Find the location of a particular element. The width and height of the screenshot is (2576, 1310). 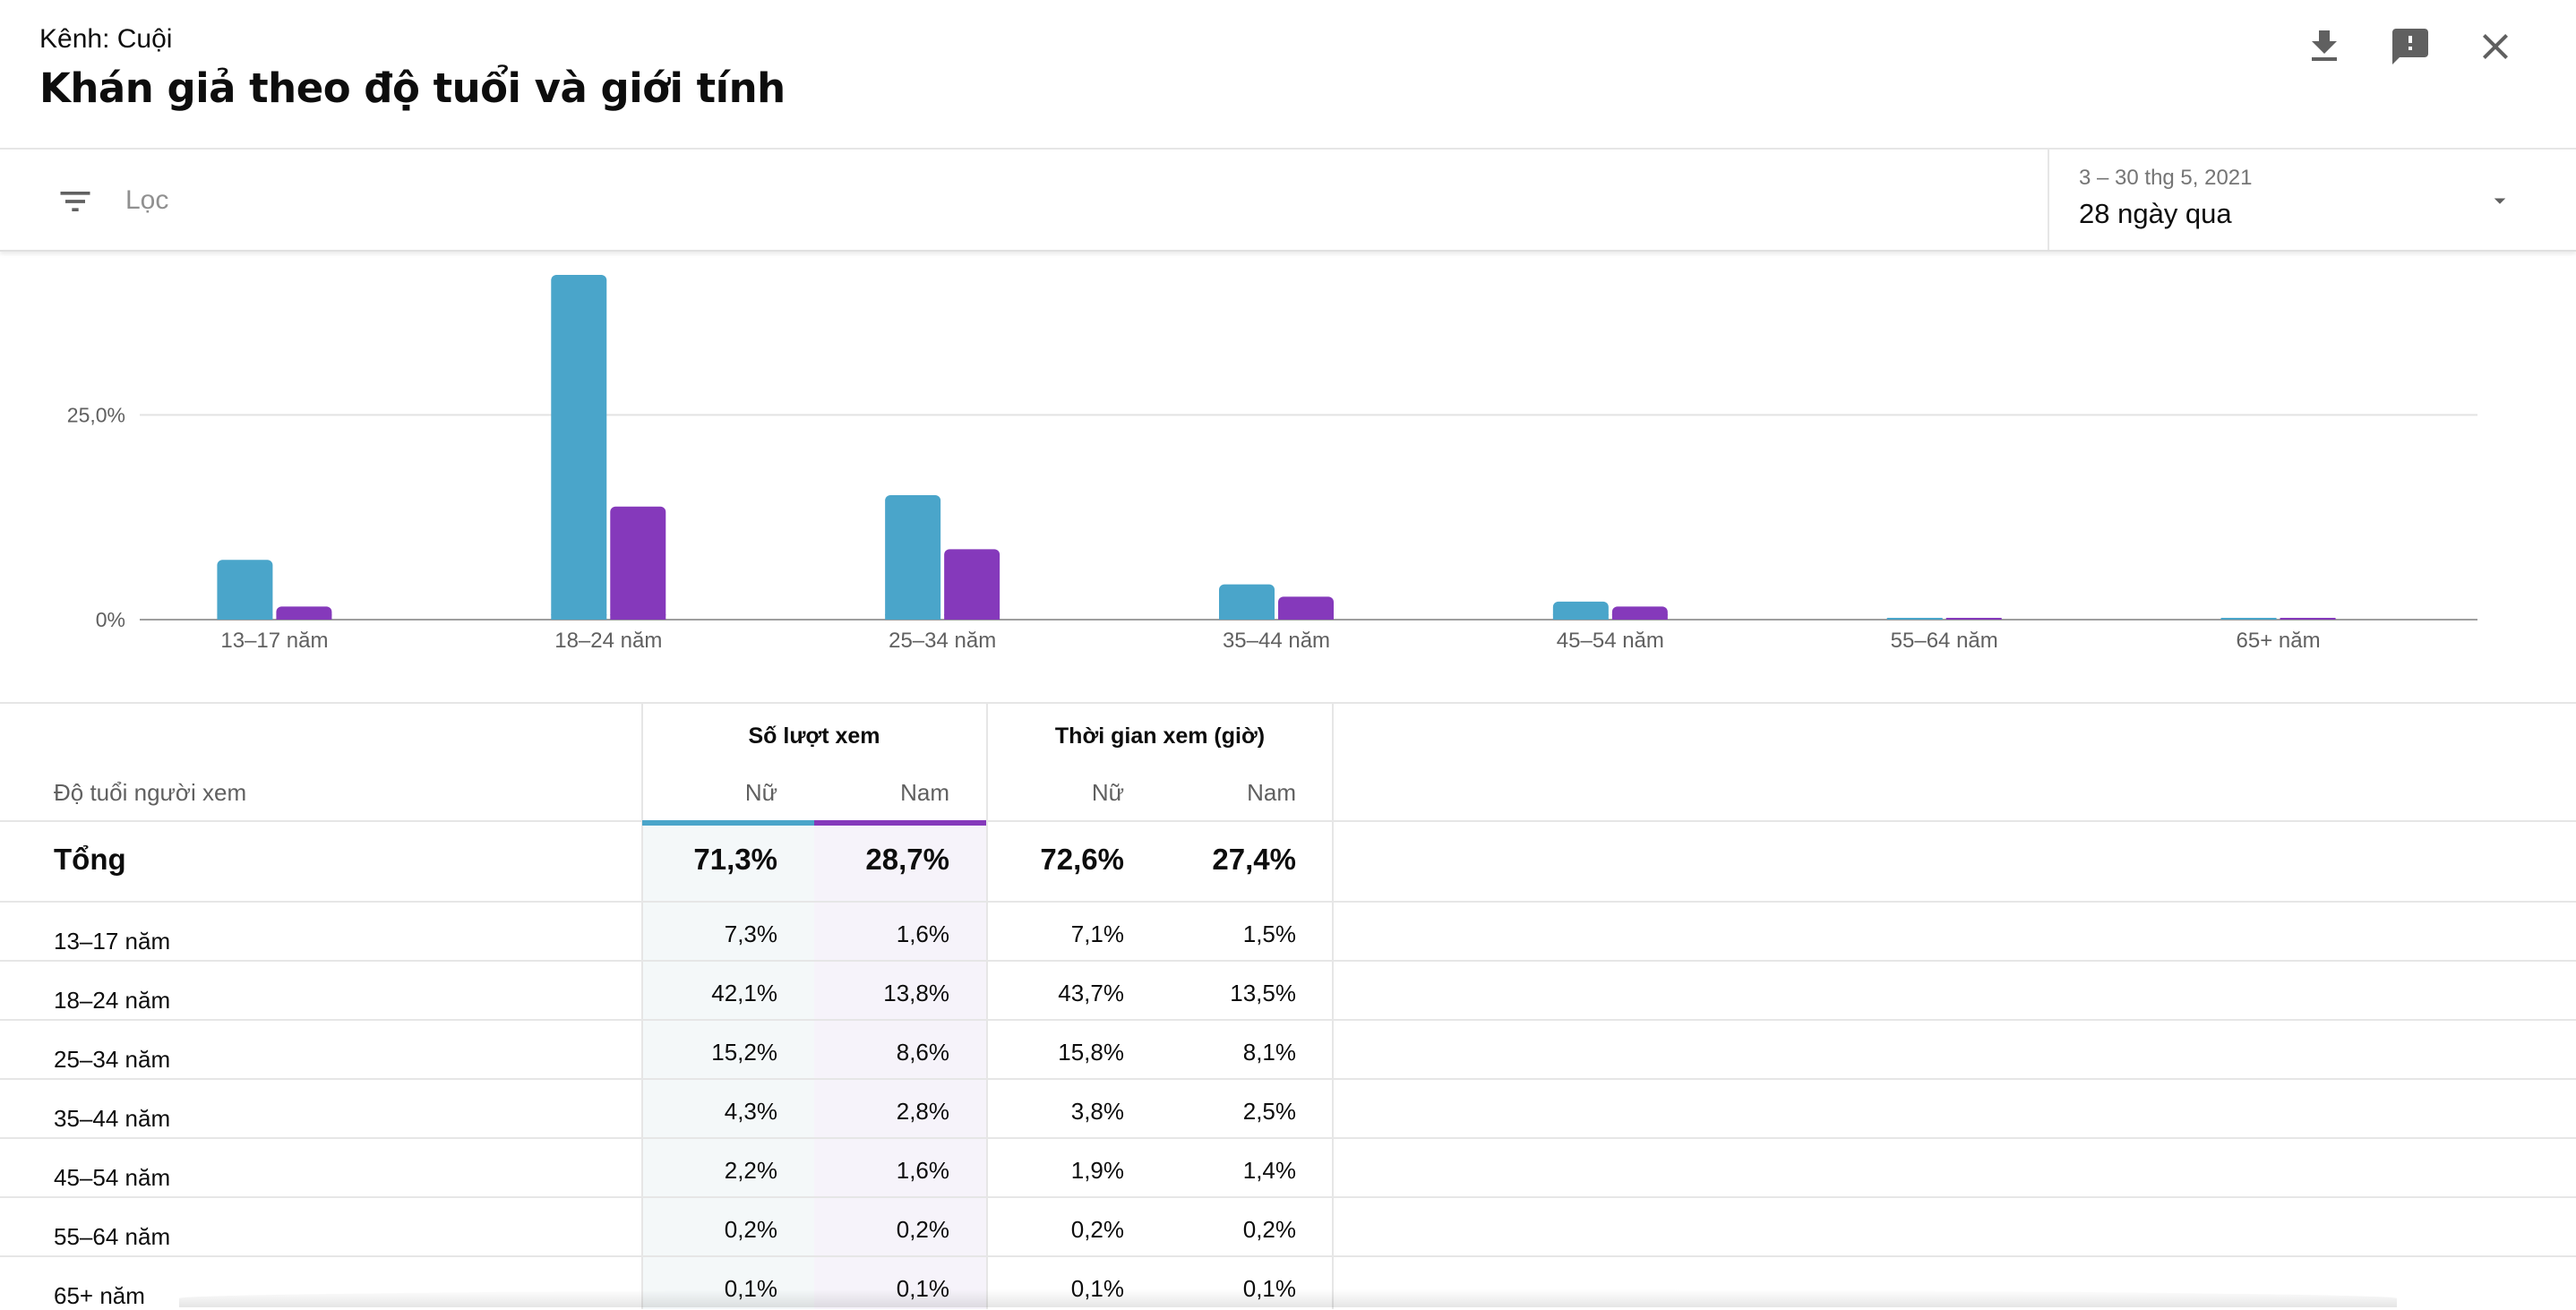

total-value: 71,3% is located at coordinates (735, 859).